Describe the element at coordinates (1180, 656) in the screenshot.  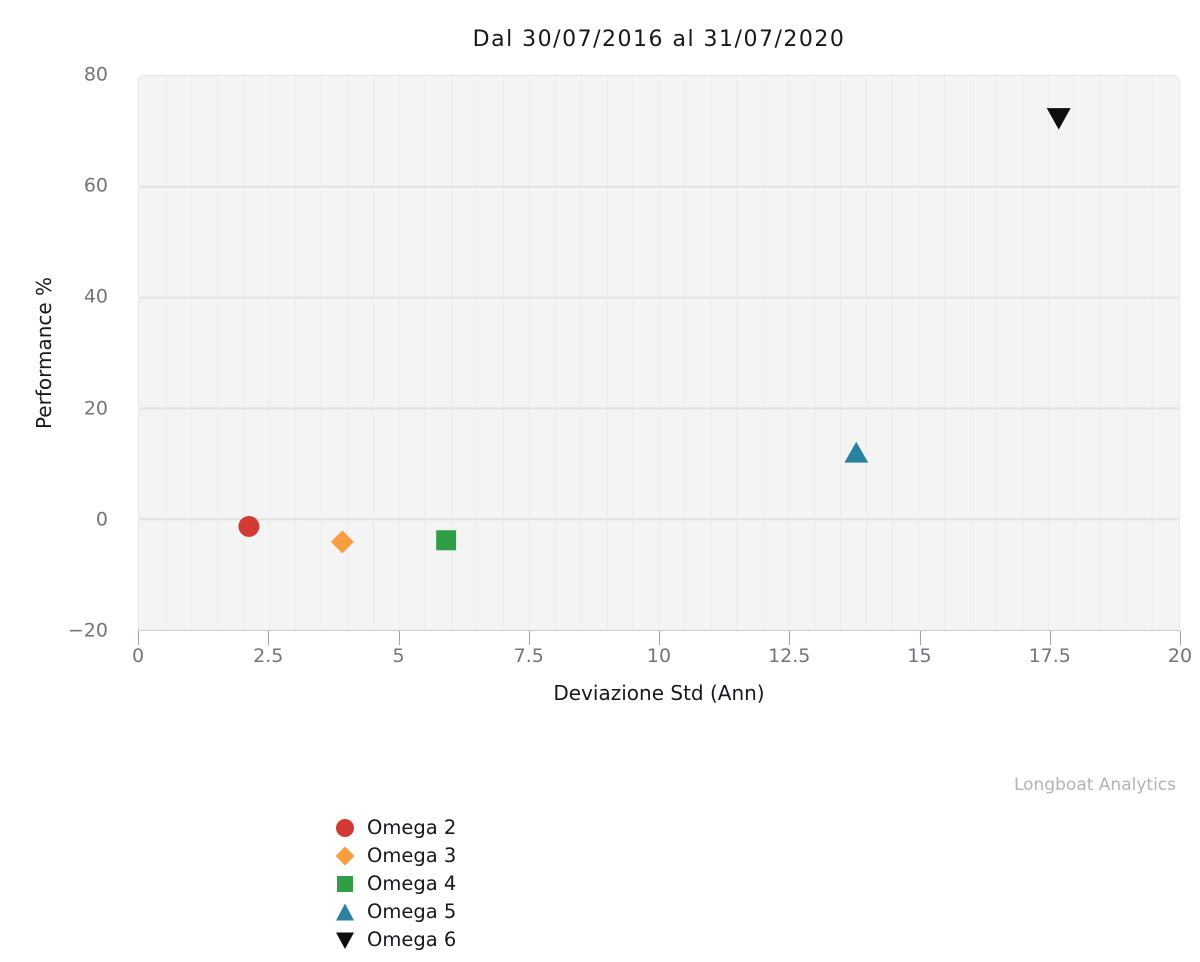
I see `x-tick-label: 20` at that location.